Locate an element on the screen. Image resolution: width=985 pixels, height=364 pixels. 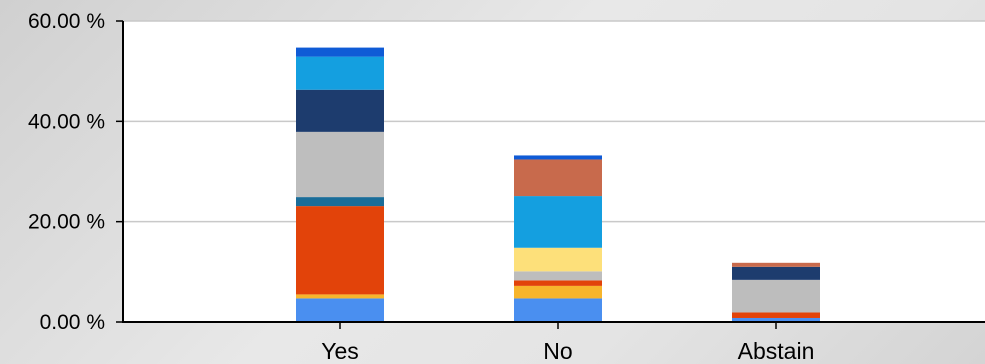
y-tick-label: 0.00 % is located at coordinates (72, 322).